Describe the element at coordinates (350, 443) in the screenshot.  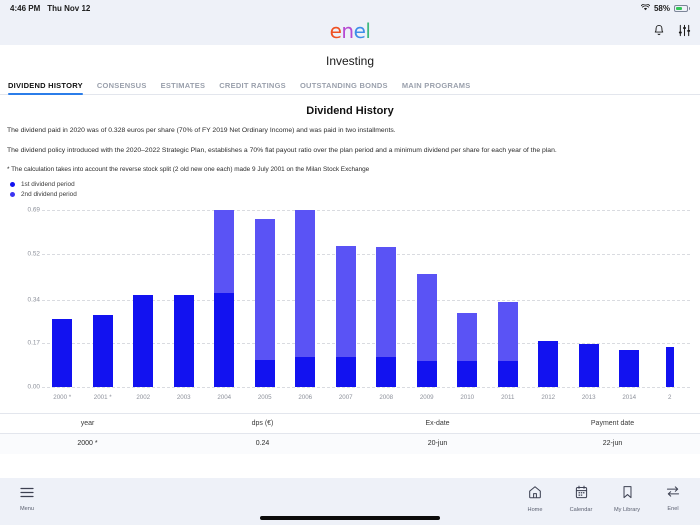
I see `table-row: 2000 * 0.24 20-jun 22-jun` at that location.